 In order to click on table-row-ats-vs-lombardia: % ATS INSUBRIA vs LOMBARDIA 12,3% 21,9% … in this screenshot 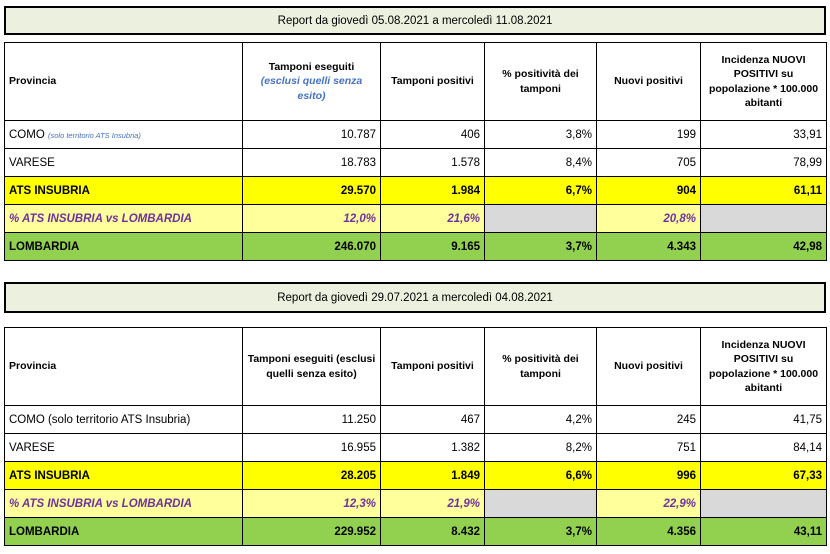, I will do `click(415, 503)`.